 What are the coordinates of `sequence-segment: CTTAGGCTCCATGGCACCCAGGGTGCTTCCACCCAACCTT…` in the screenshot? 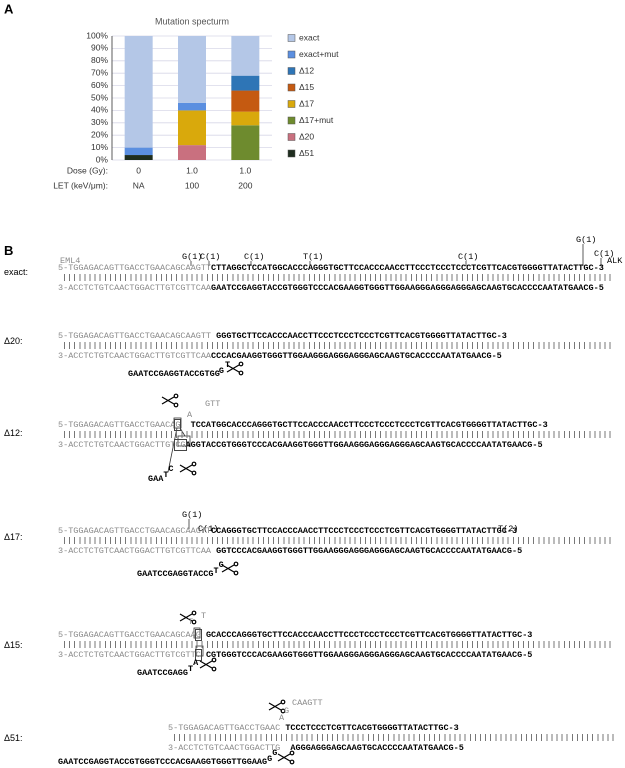 It's located at (407, 268).